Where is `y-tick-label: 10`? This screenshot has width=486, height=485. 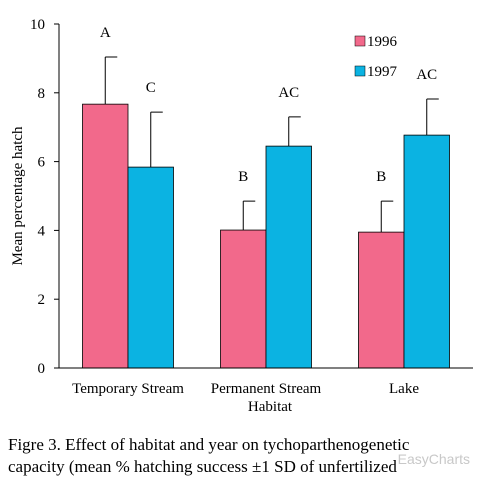
y-tick-label: 10 is located at coordinates (37, 25).